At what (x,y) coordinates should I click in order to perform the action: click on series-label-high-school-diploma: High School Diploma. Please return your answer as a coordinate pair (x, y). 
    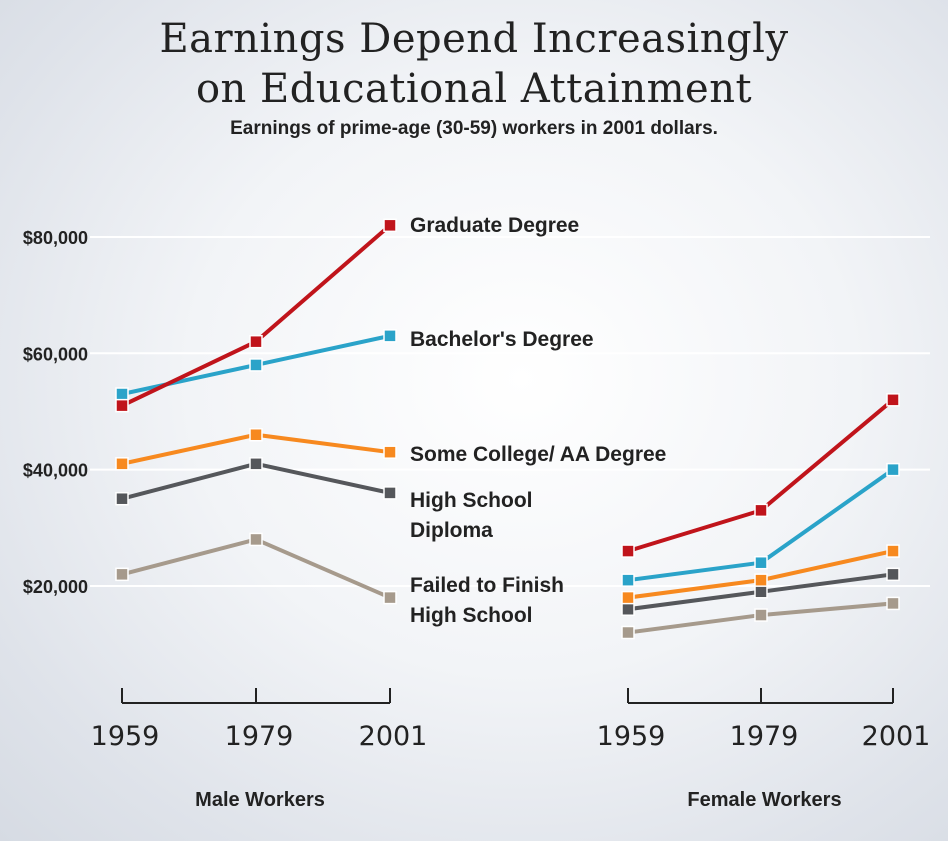
    Looking at the image, I should click on (471, 515).